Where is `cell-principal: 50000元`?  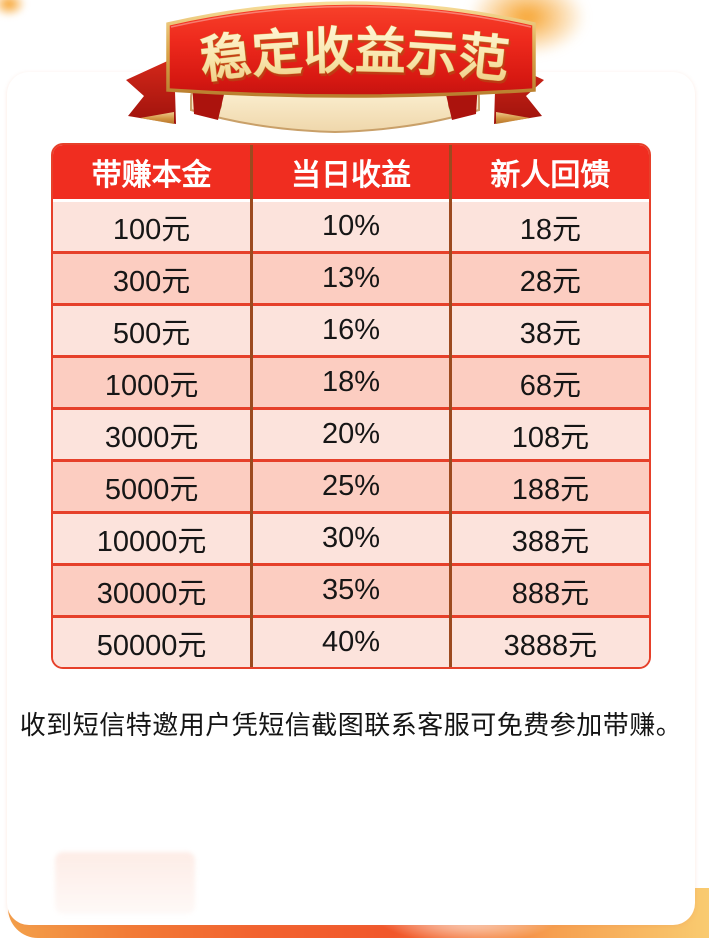 cell-principal: 50000元 is located at coordinates (152, 641).